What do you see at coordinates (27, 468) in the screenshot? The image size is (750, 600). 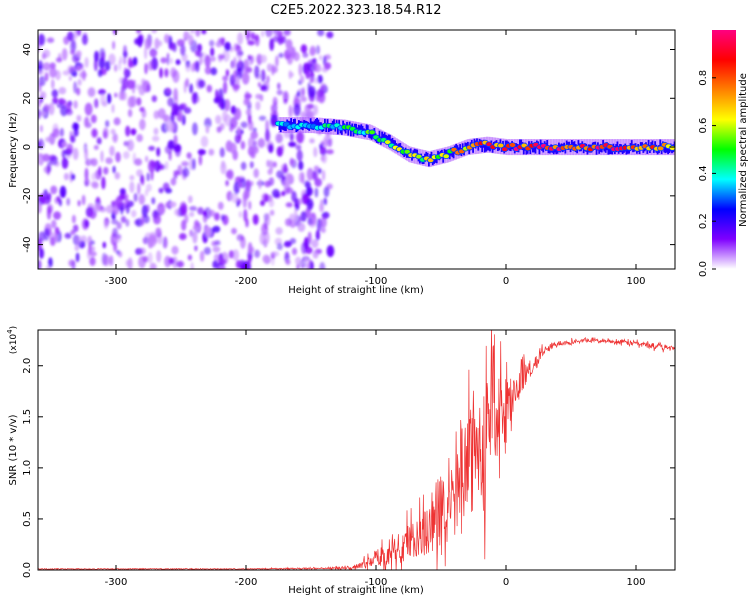 I see `y-tick-label: 1.0` at bounding box center [27, 468].